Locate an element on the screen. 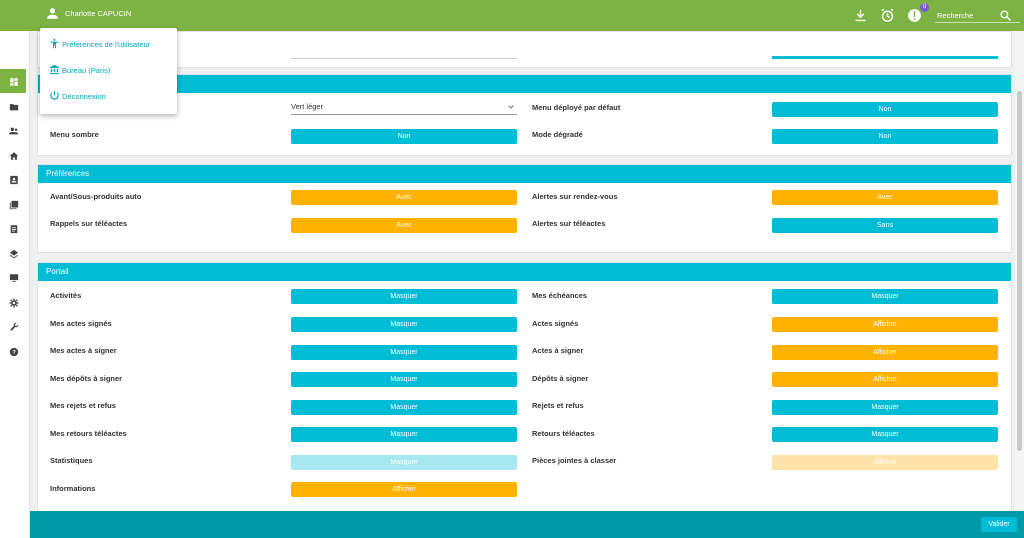 This screenshot has width=1024, height=538. toggle-actes-signes: Afficher is located at coordinates (885, 324).